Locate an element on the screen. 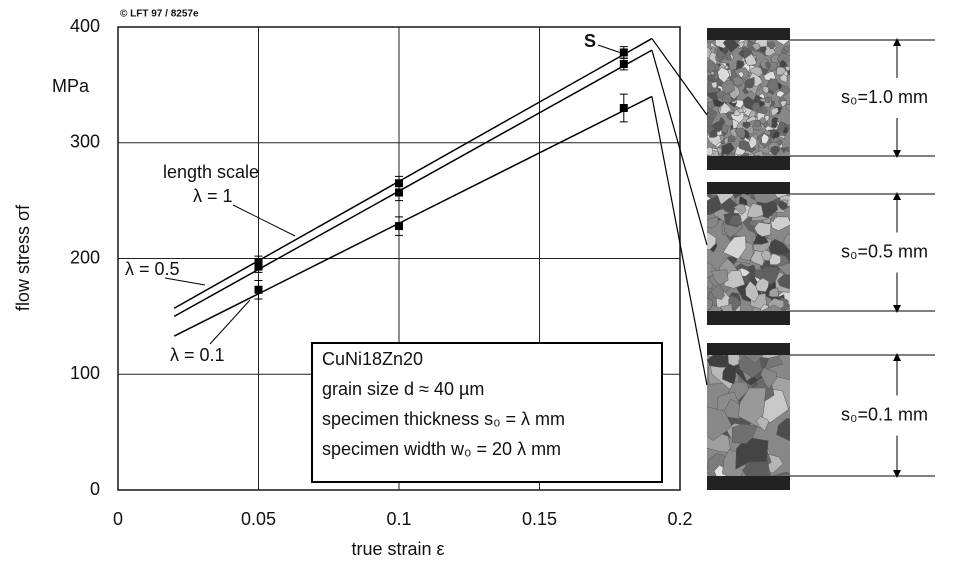 This screenshot has width=975, height=564. y-unit: MPa is located at coordinates (71, 86).